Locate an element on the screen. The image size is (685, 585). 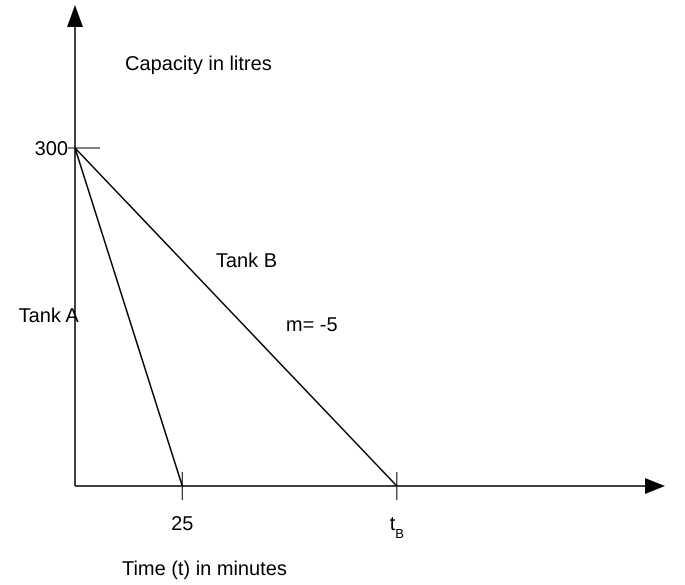
series-label: Tank B is located at coordinates (247, 261).